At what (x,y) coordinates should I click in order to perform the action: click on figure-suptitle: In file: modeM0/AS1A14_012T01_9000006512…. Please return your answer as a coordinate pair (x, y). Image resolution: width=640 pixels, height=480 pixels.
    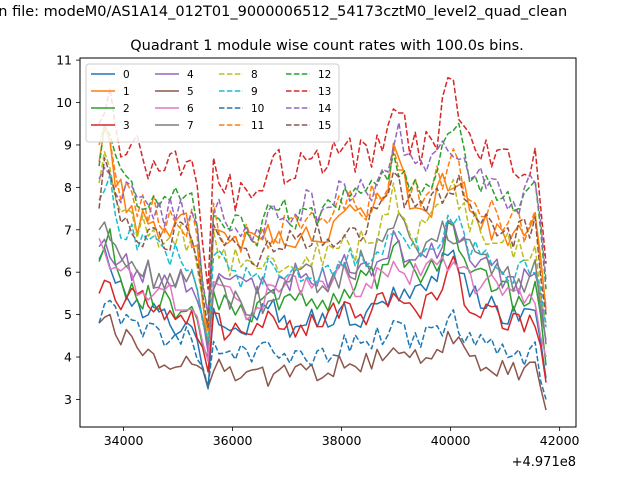
    Looking at the image, I should click on (283, 12).